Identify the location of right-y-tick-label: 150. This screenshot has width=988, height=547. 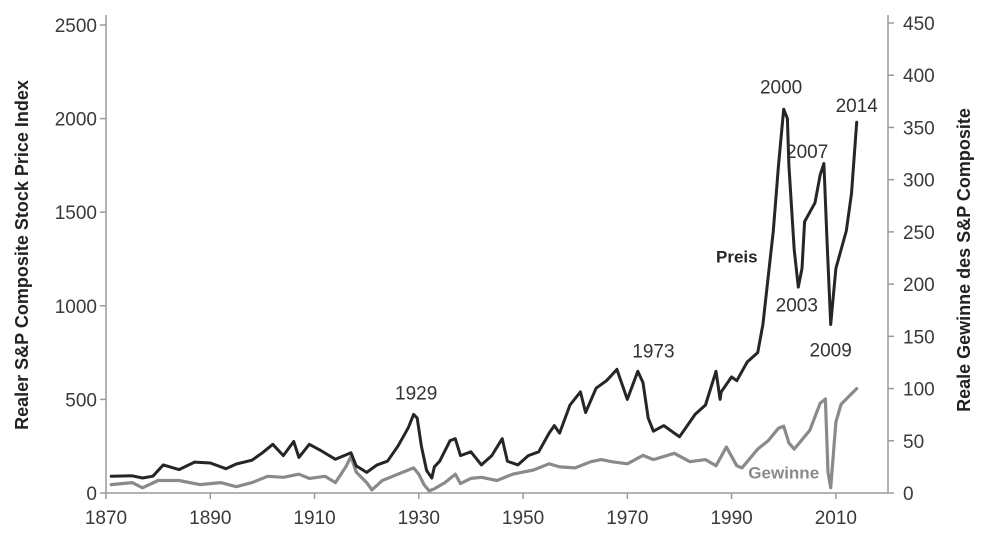
(919, 337).